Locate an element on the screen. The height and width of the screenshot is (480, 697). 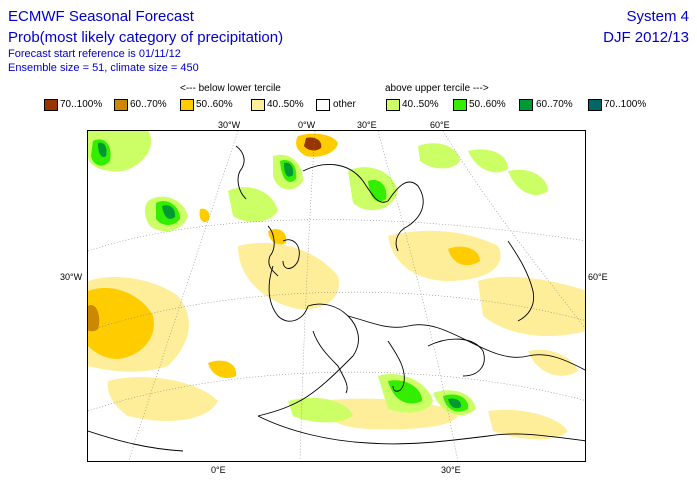
coord-label-bottom: 0°E is located at coordinates (218, 470).